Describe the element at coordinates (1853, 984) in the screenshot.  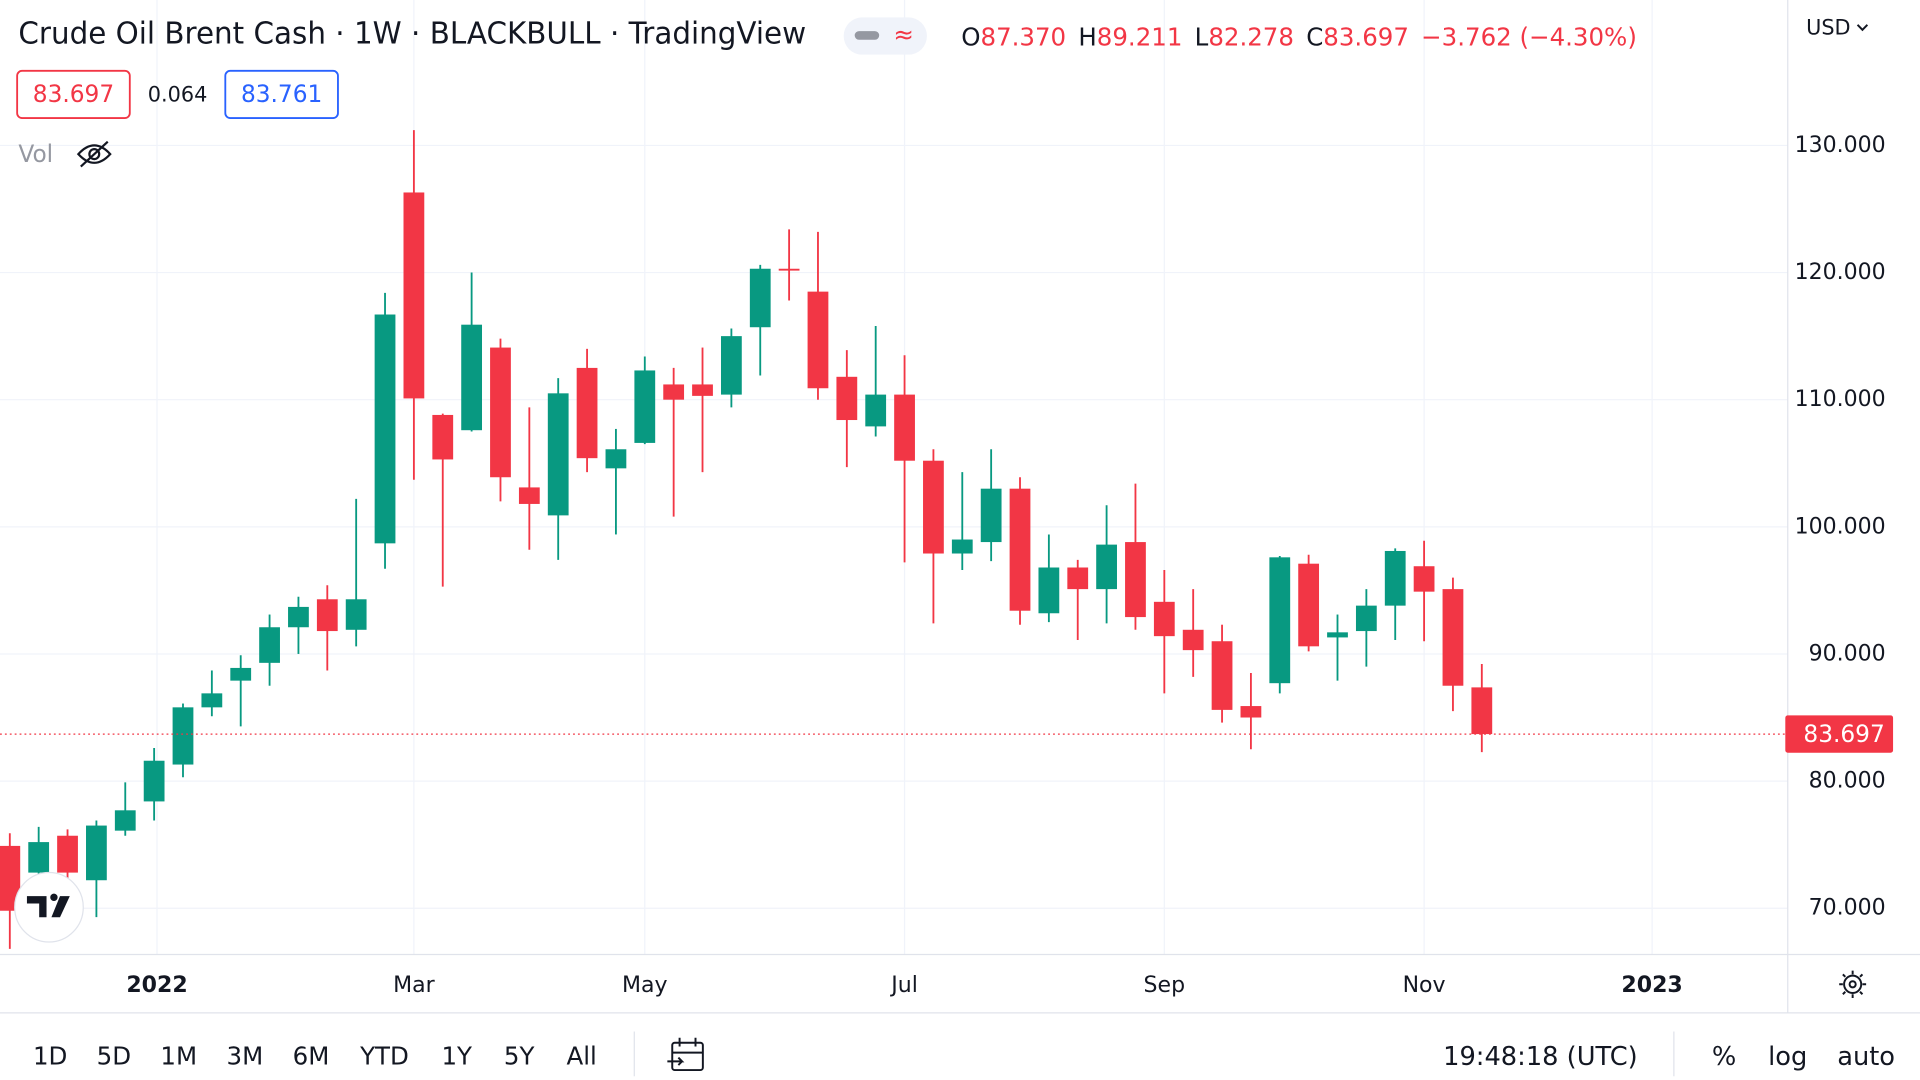
I see `settings-icon` at that location.